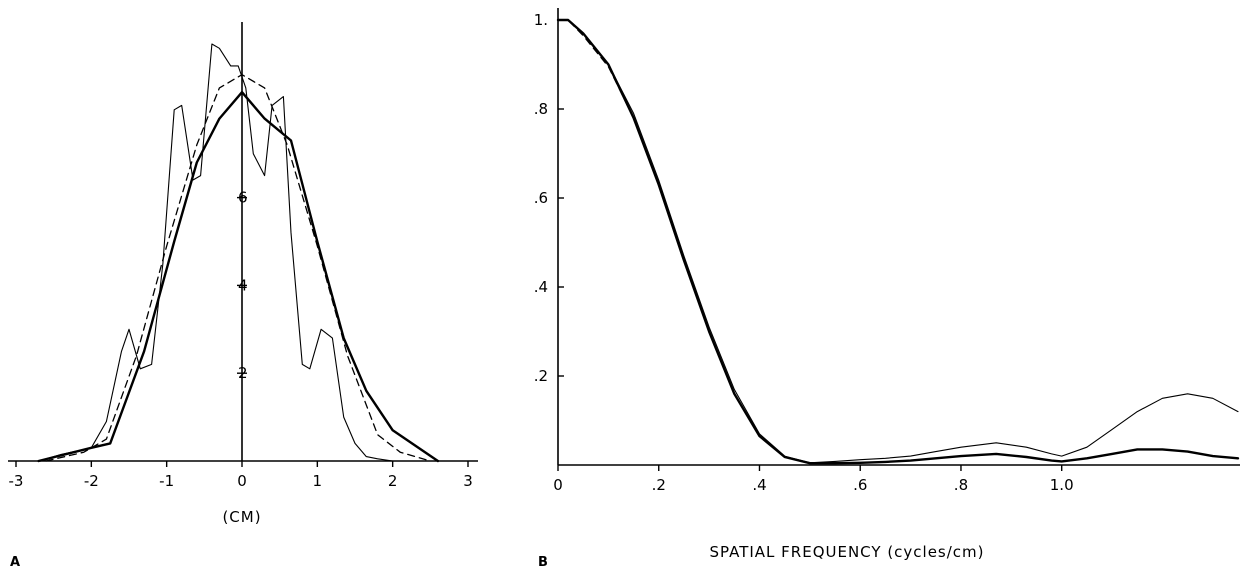 The height and width of the screenshot is (569, 1243). What do you see at coordinates (759, 485) in the screenshot?
I see `panel-b-x-tick-label: .4` at bounding box center [759, 485].